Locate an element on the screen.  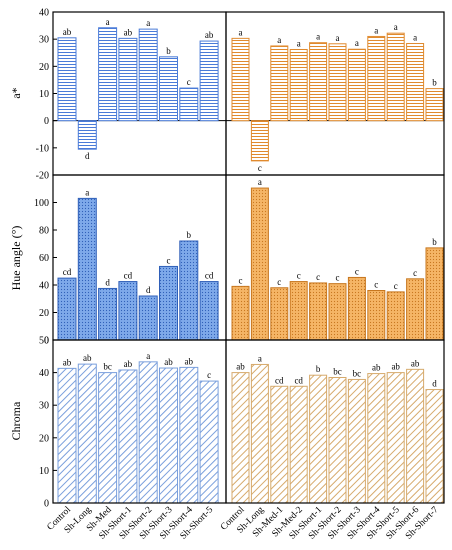
chart4-ylabel: Chroma is located at coordinates (16, 420).